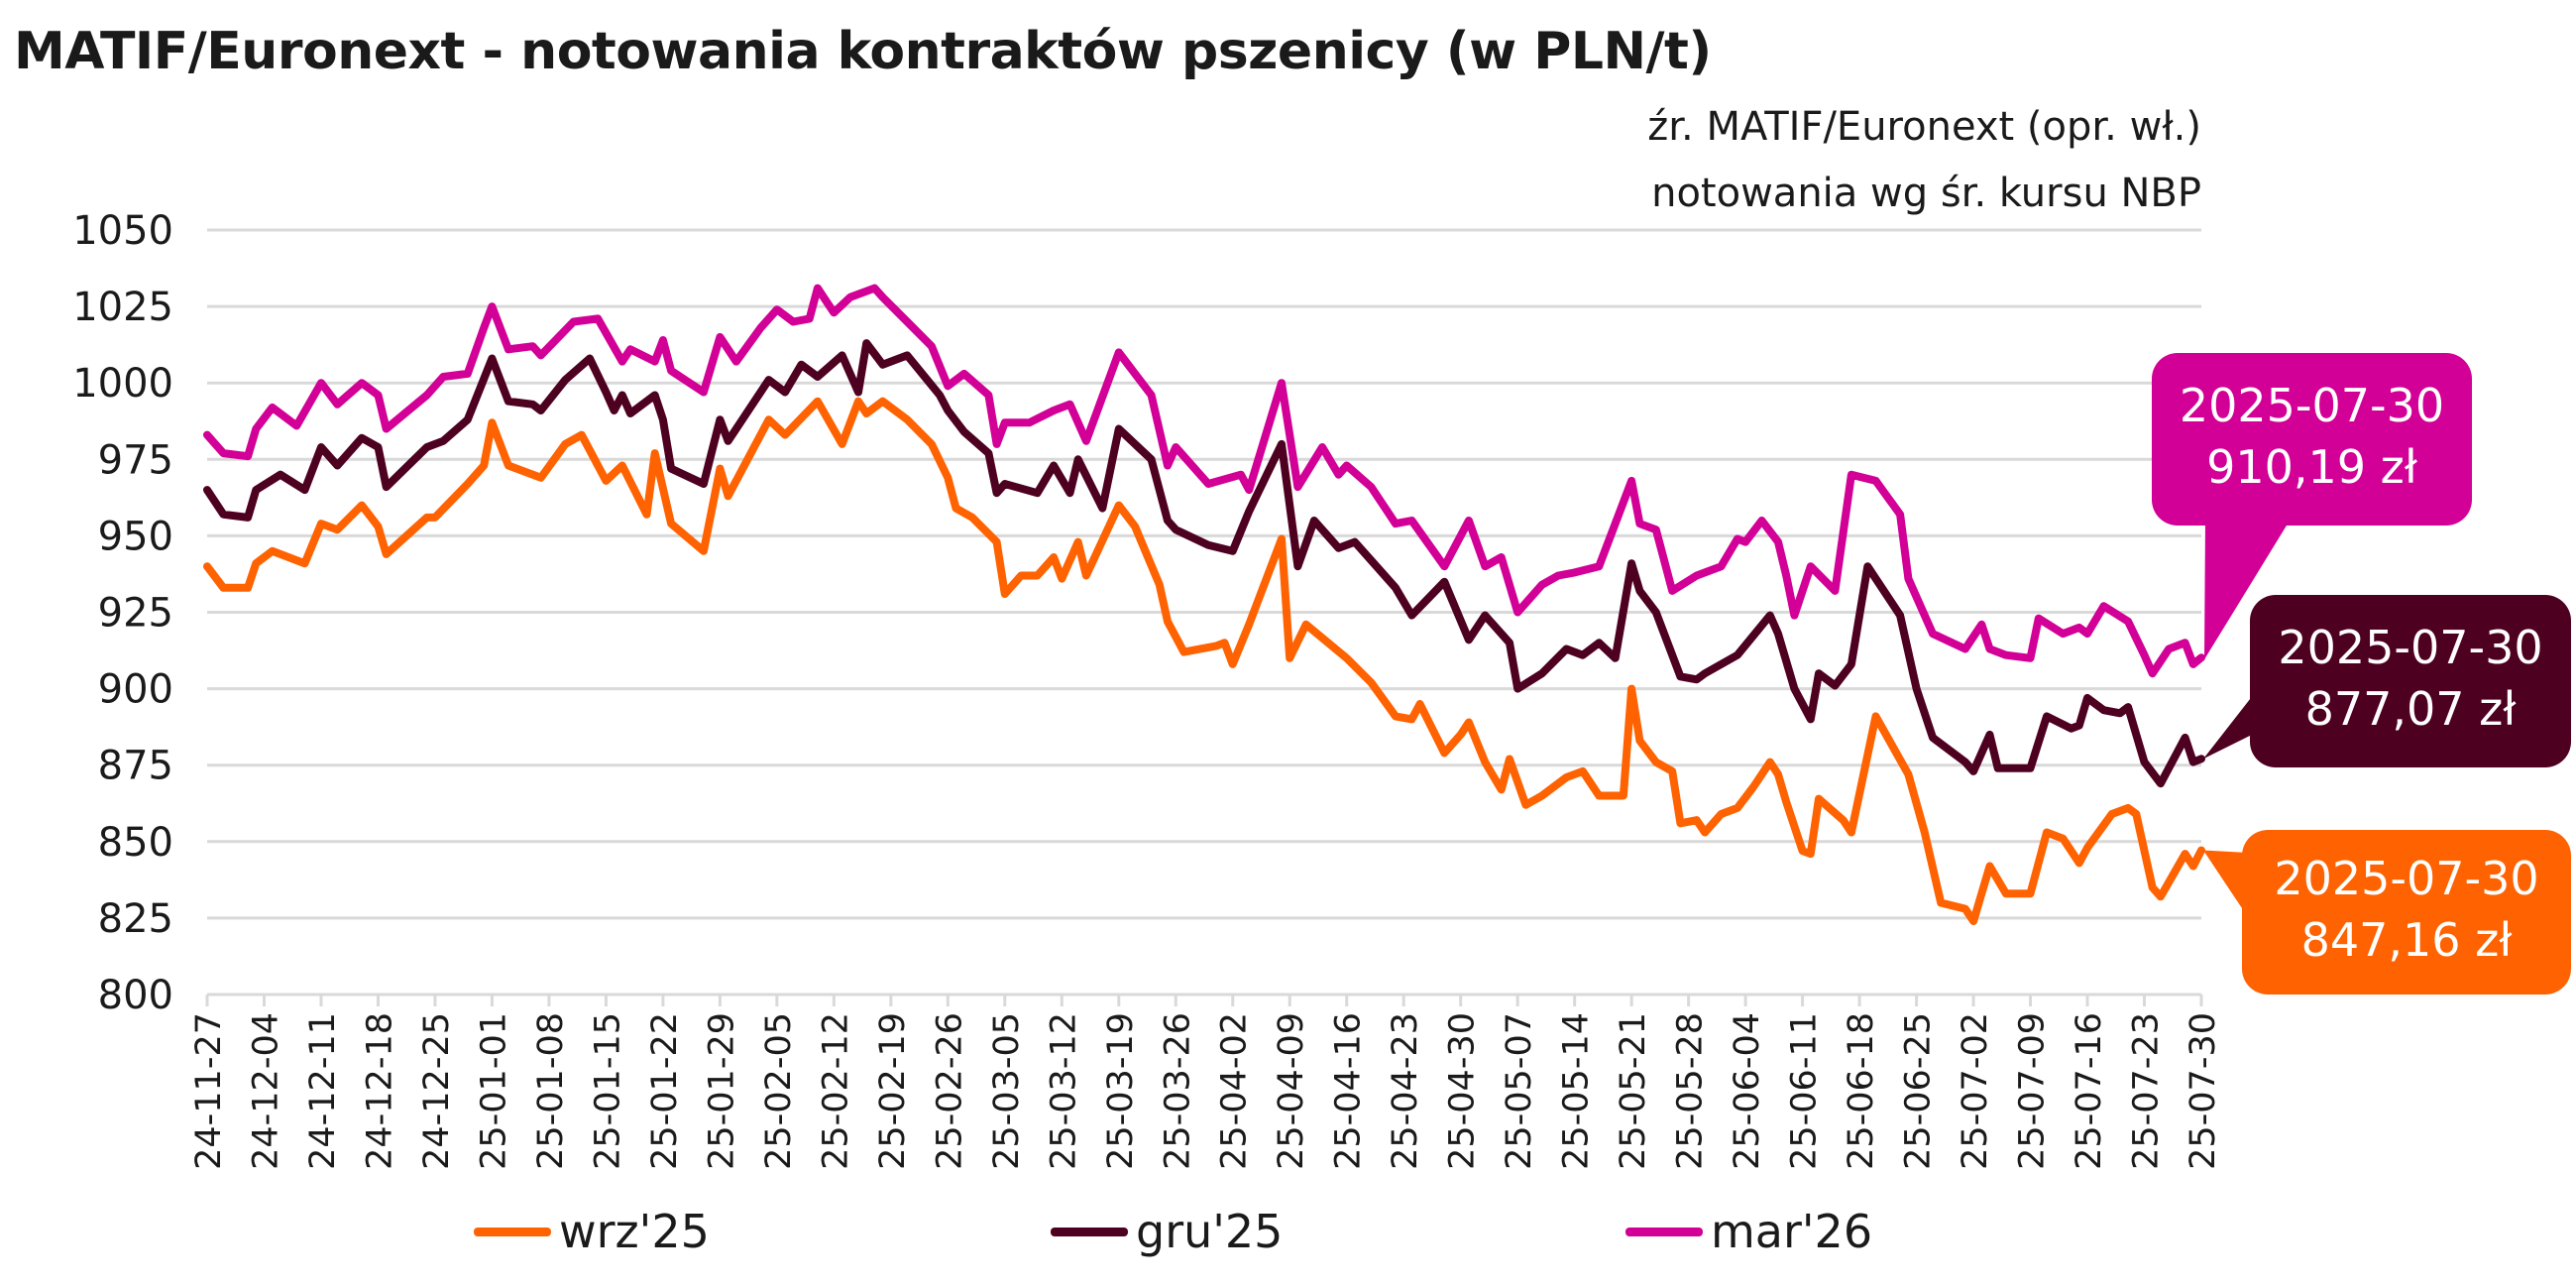 This screenshot has height=1288, width=2576. What do you see at coordinates (493, 1091) in the screenshot?
I see `x-tick-label: 25-01-01` at bounding box center [493, 1091].